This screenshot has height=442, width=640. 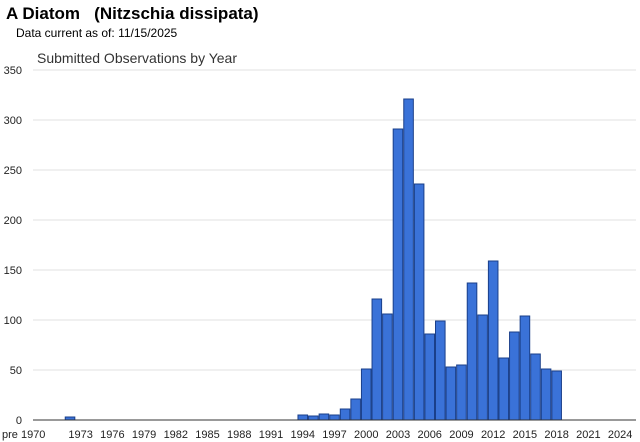 I want to click on bar-2008, so click(x=451, y=393).